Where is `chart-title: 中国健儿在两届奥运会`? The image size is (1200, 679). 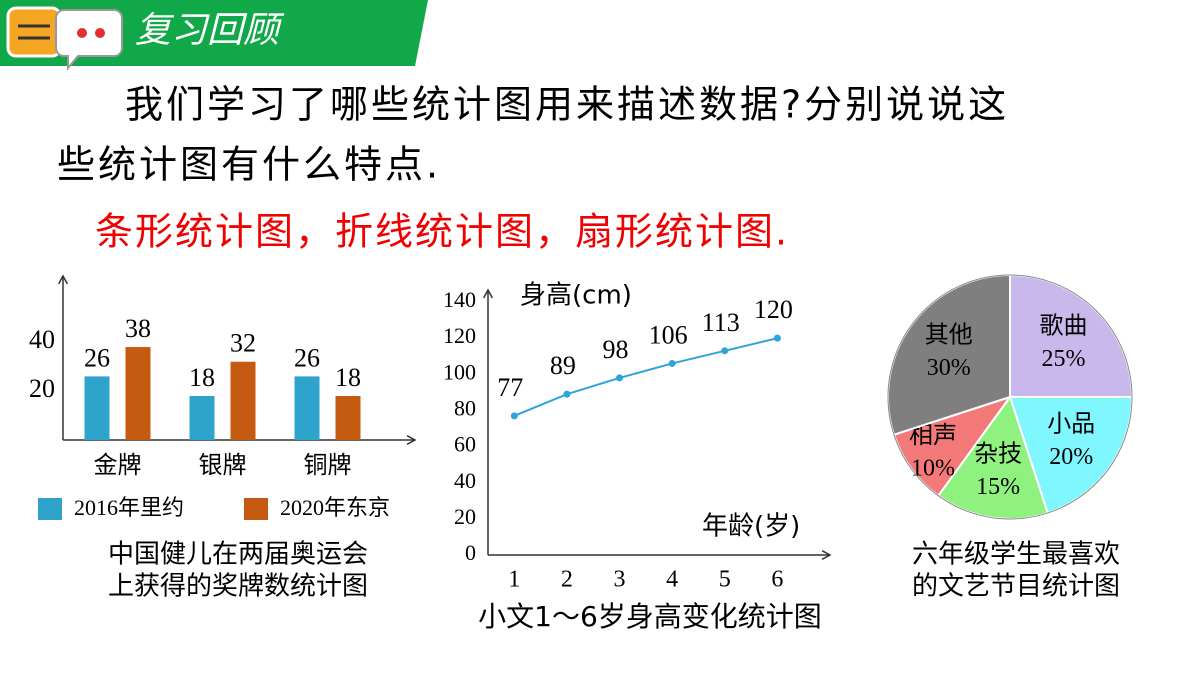 chart-title: 中国健儿在两届奥运会 is located at coordinates (238, 555).